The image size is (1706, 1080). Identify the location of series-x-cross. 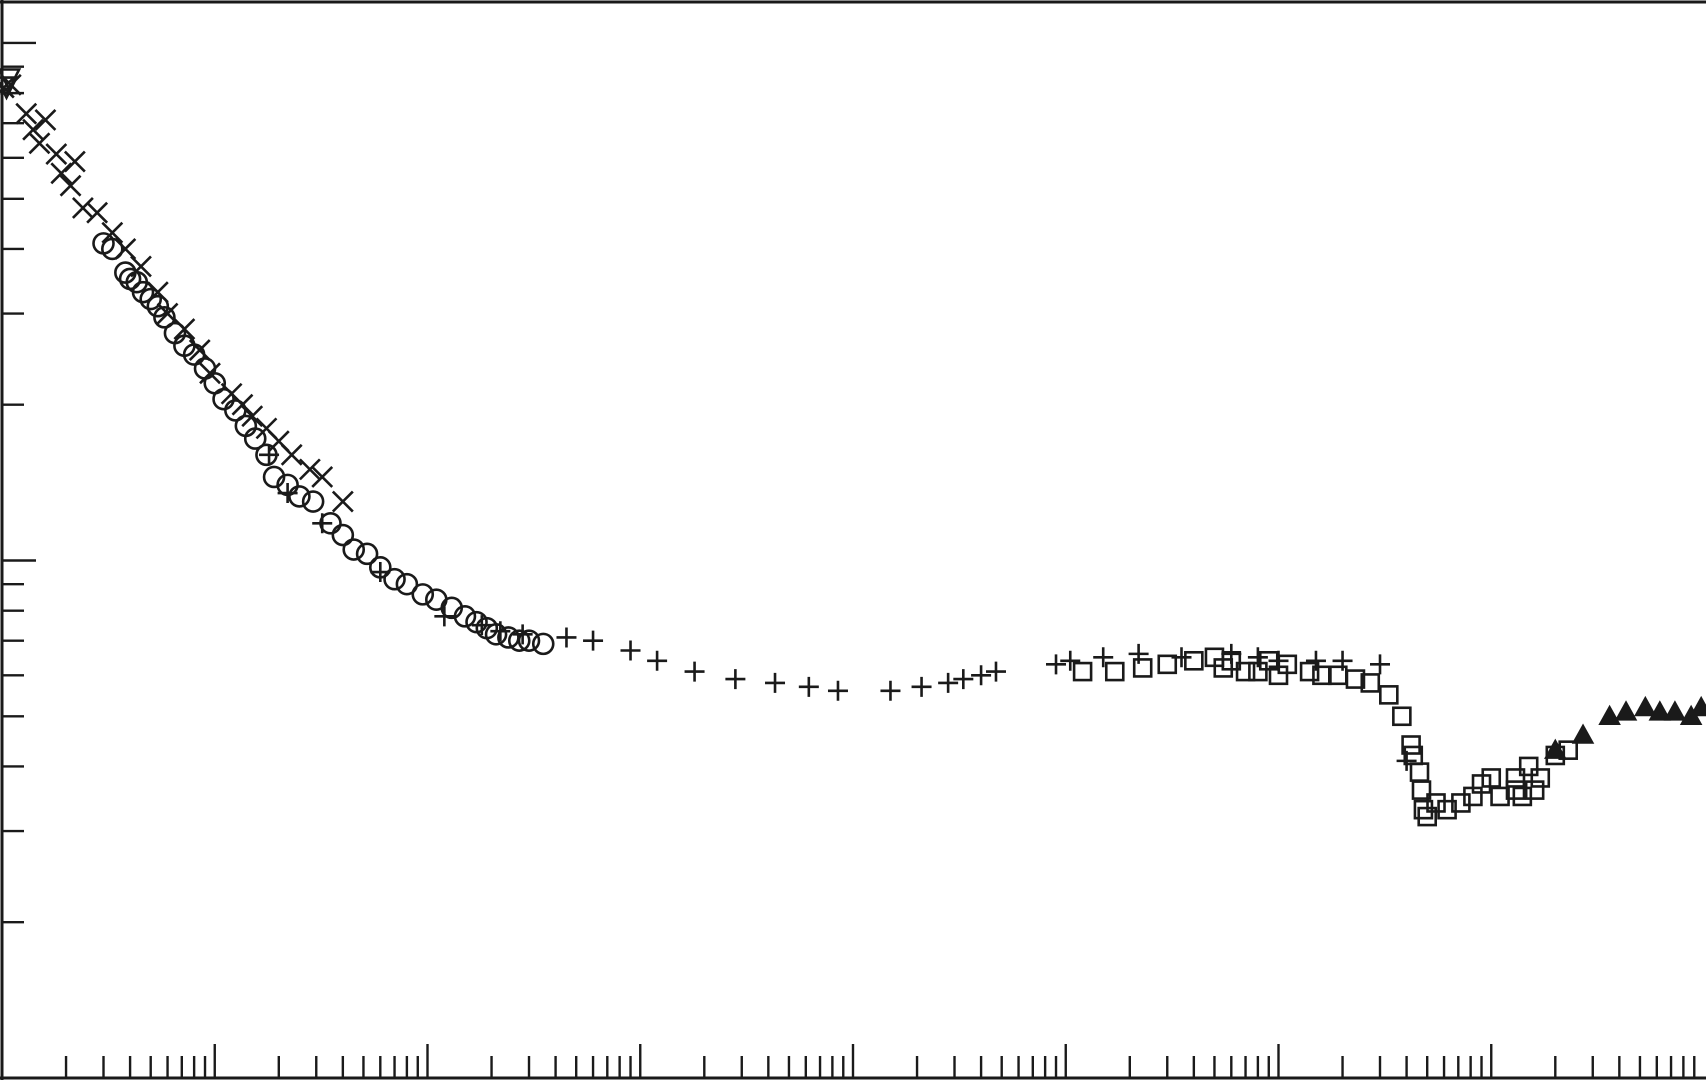
(177, 293).